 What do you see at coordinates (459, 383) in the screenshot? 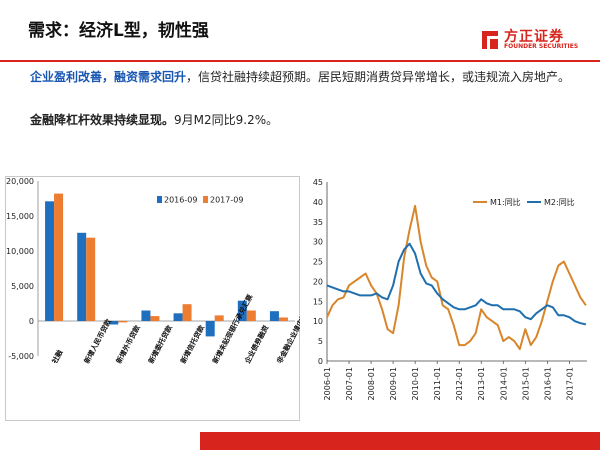
I see `x-tick-label: 2012-01` at bounding box center [459, 383].